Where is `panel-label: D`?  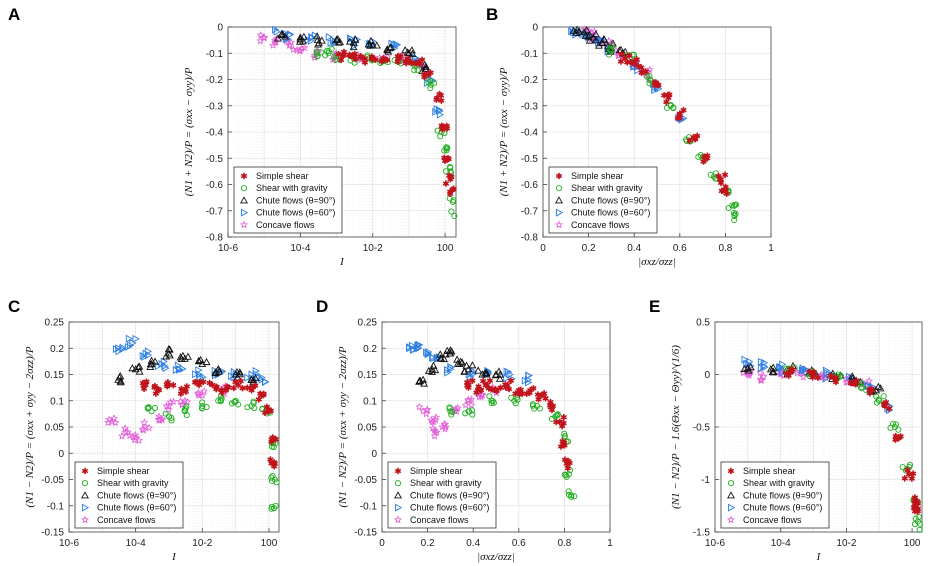 panel-label: D is located at coordinates (322, 306).